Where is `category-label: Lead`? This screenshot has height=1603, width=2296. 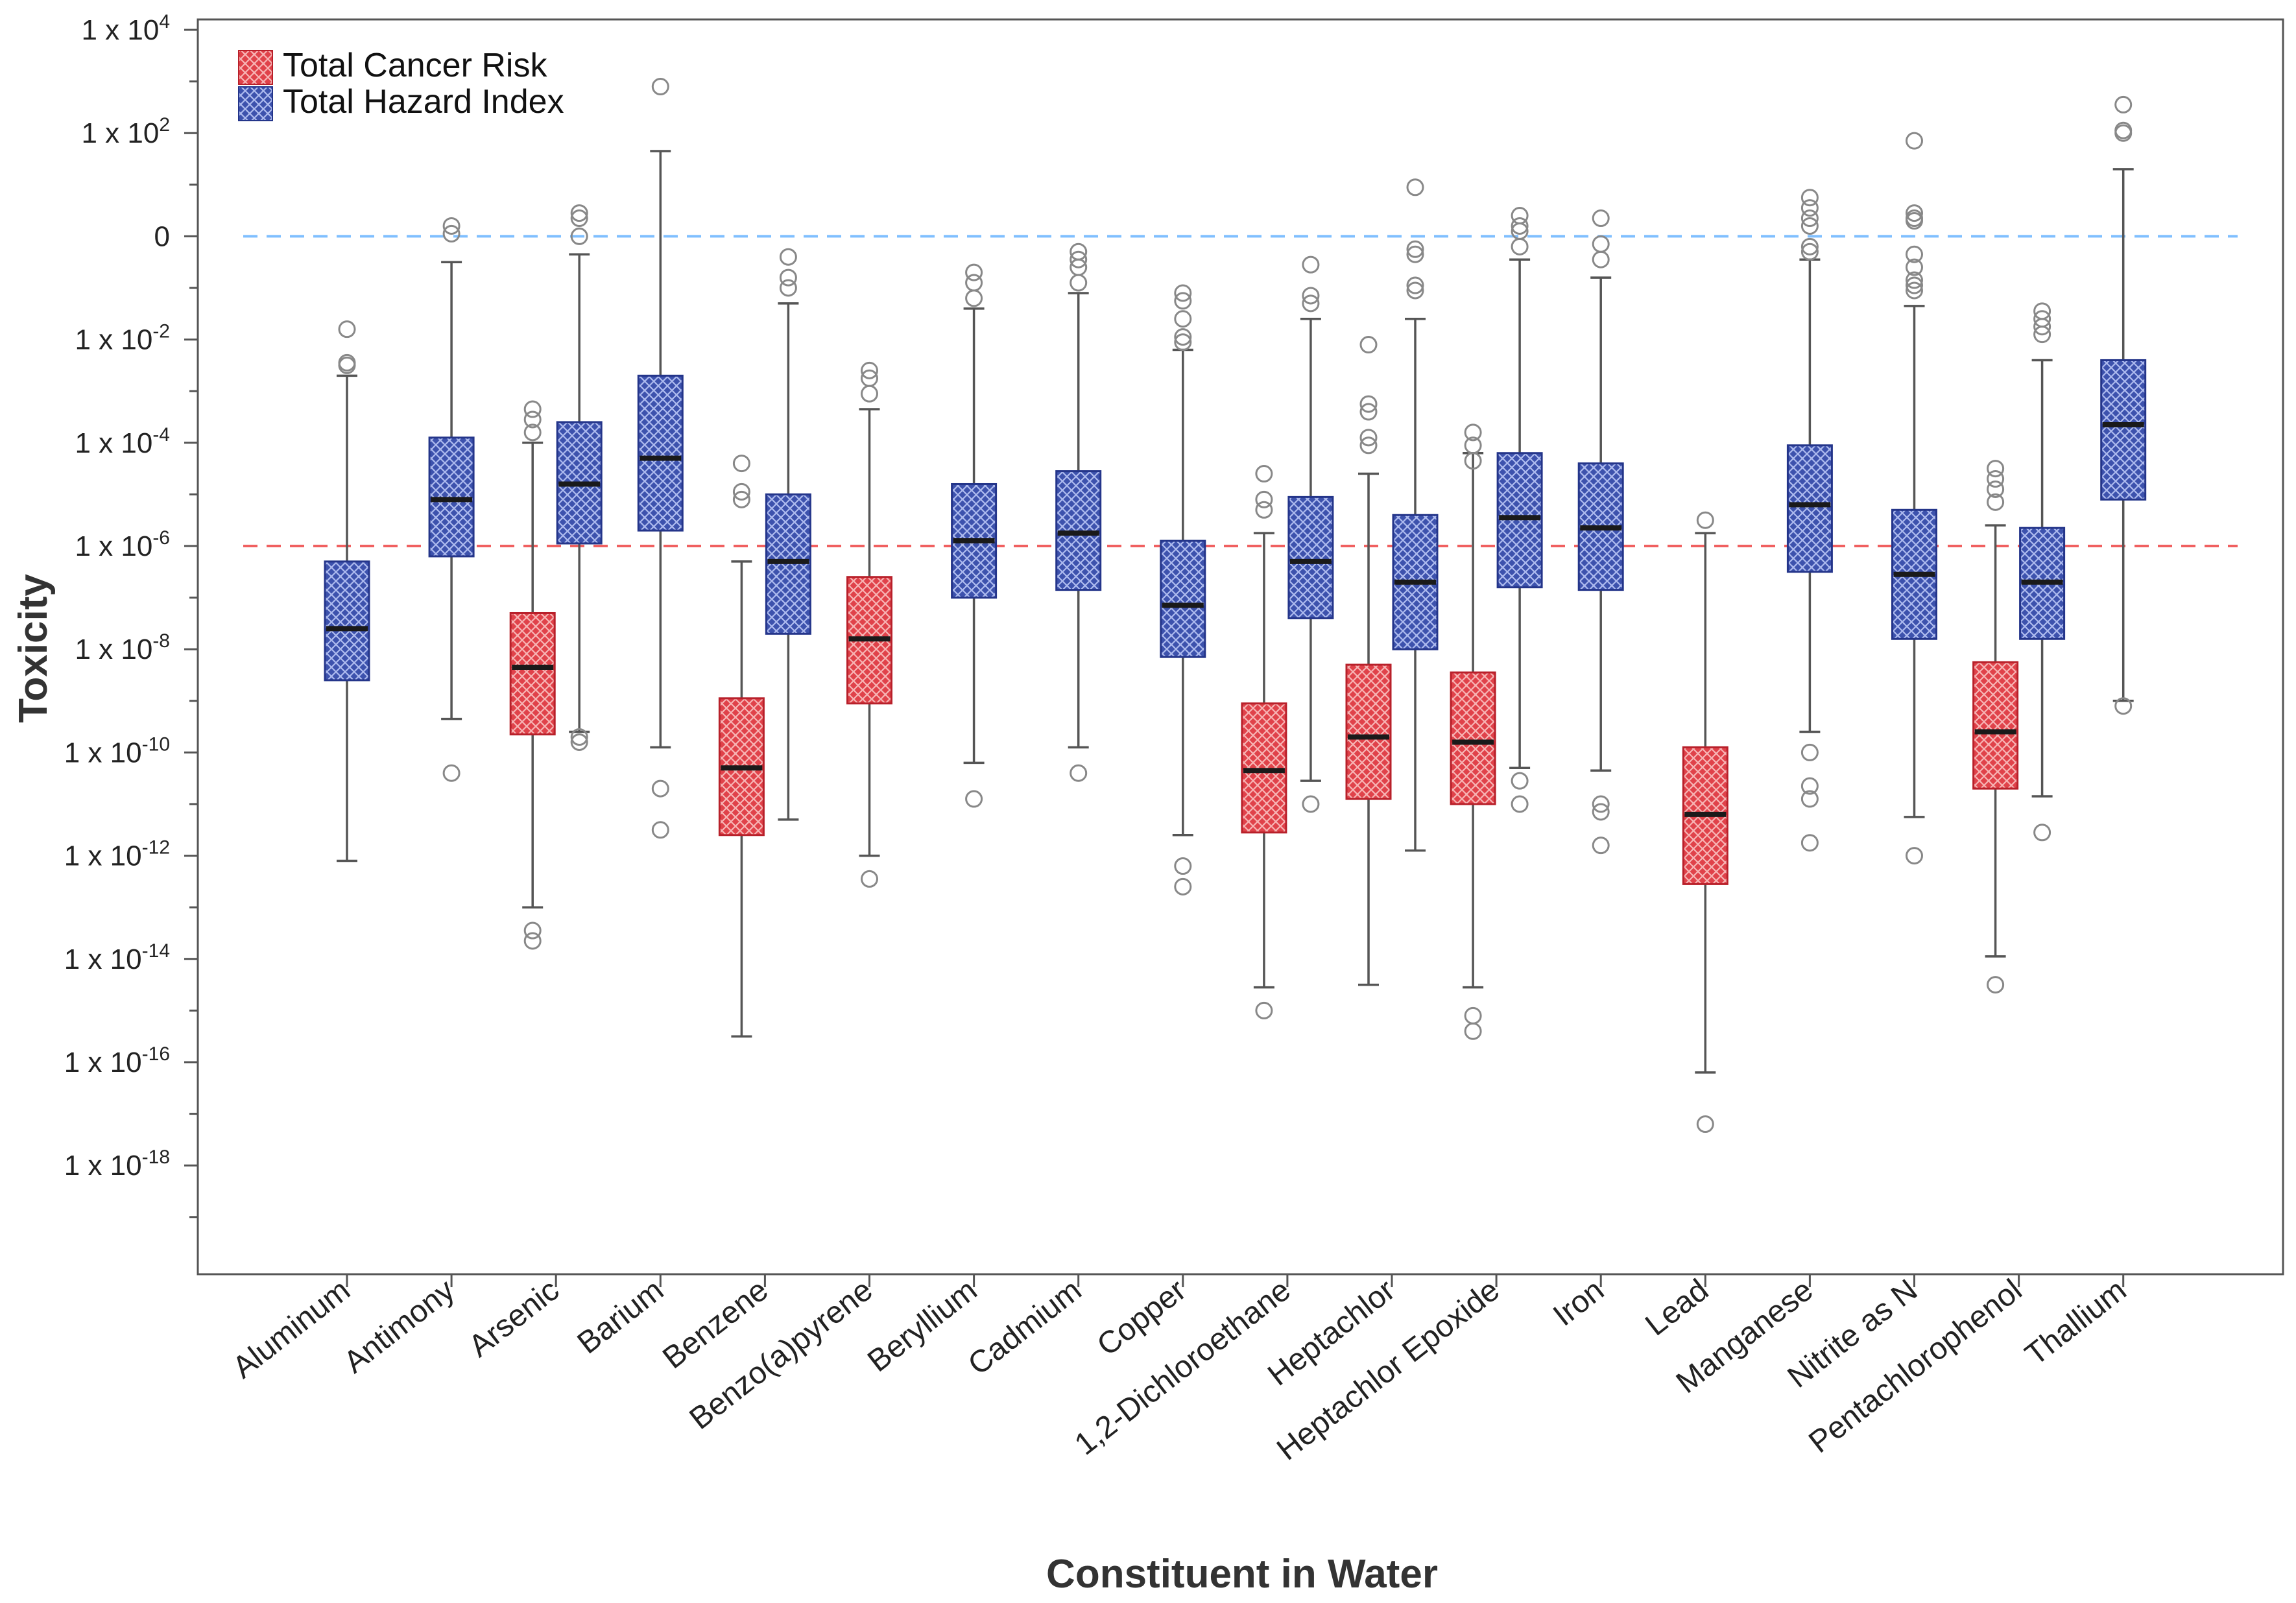
category-label: Lead is located at coordinates (1677, 1308).